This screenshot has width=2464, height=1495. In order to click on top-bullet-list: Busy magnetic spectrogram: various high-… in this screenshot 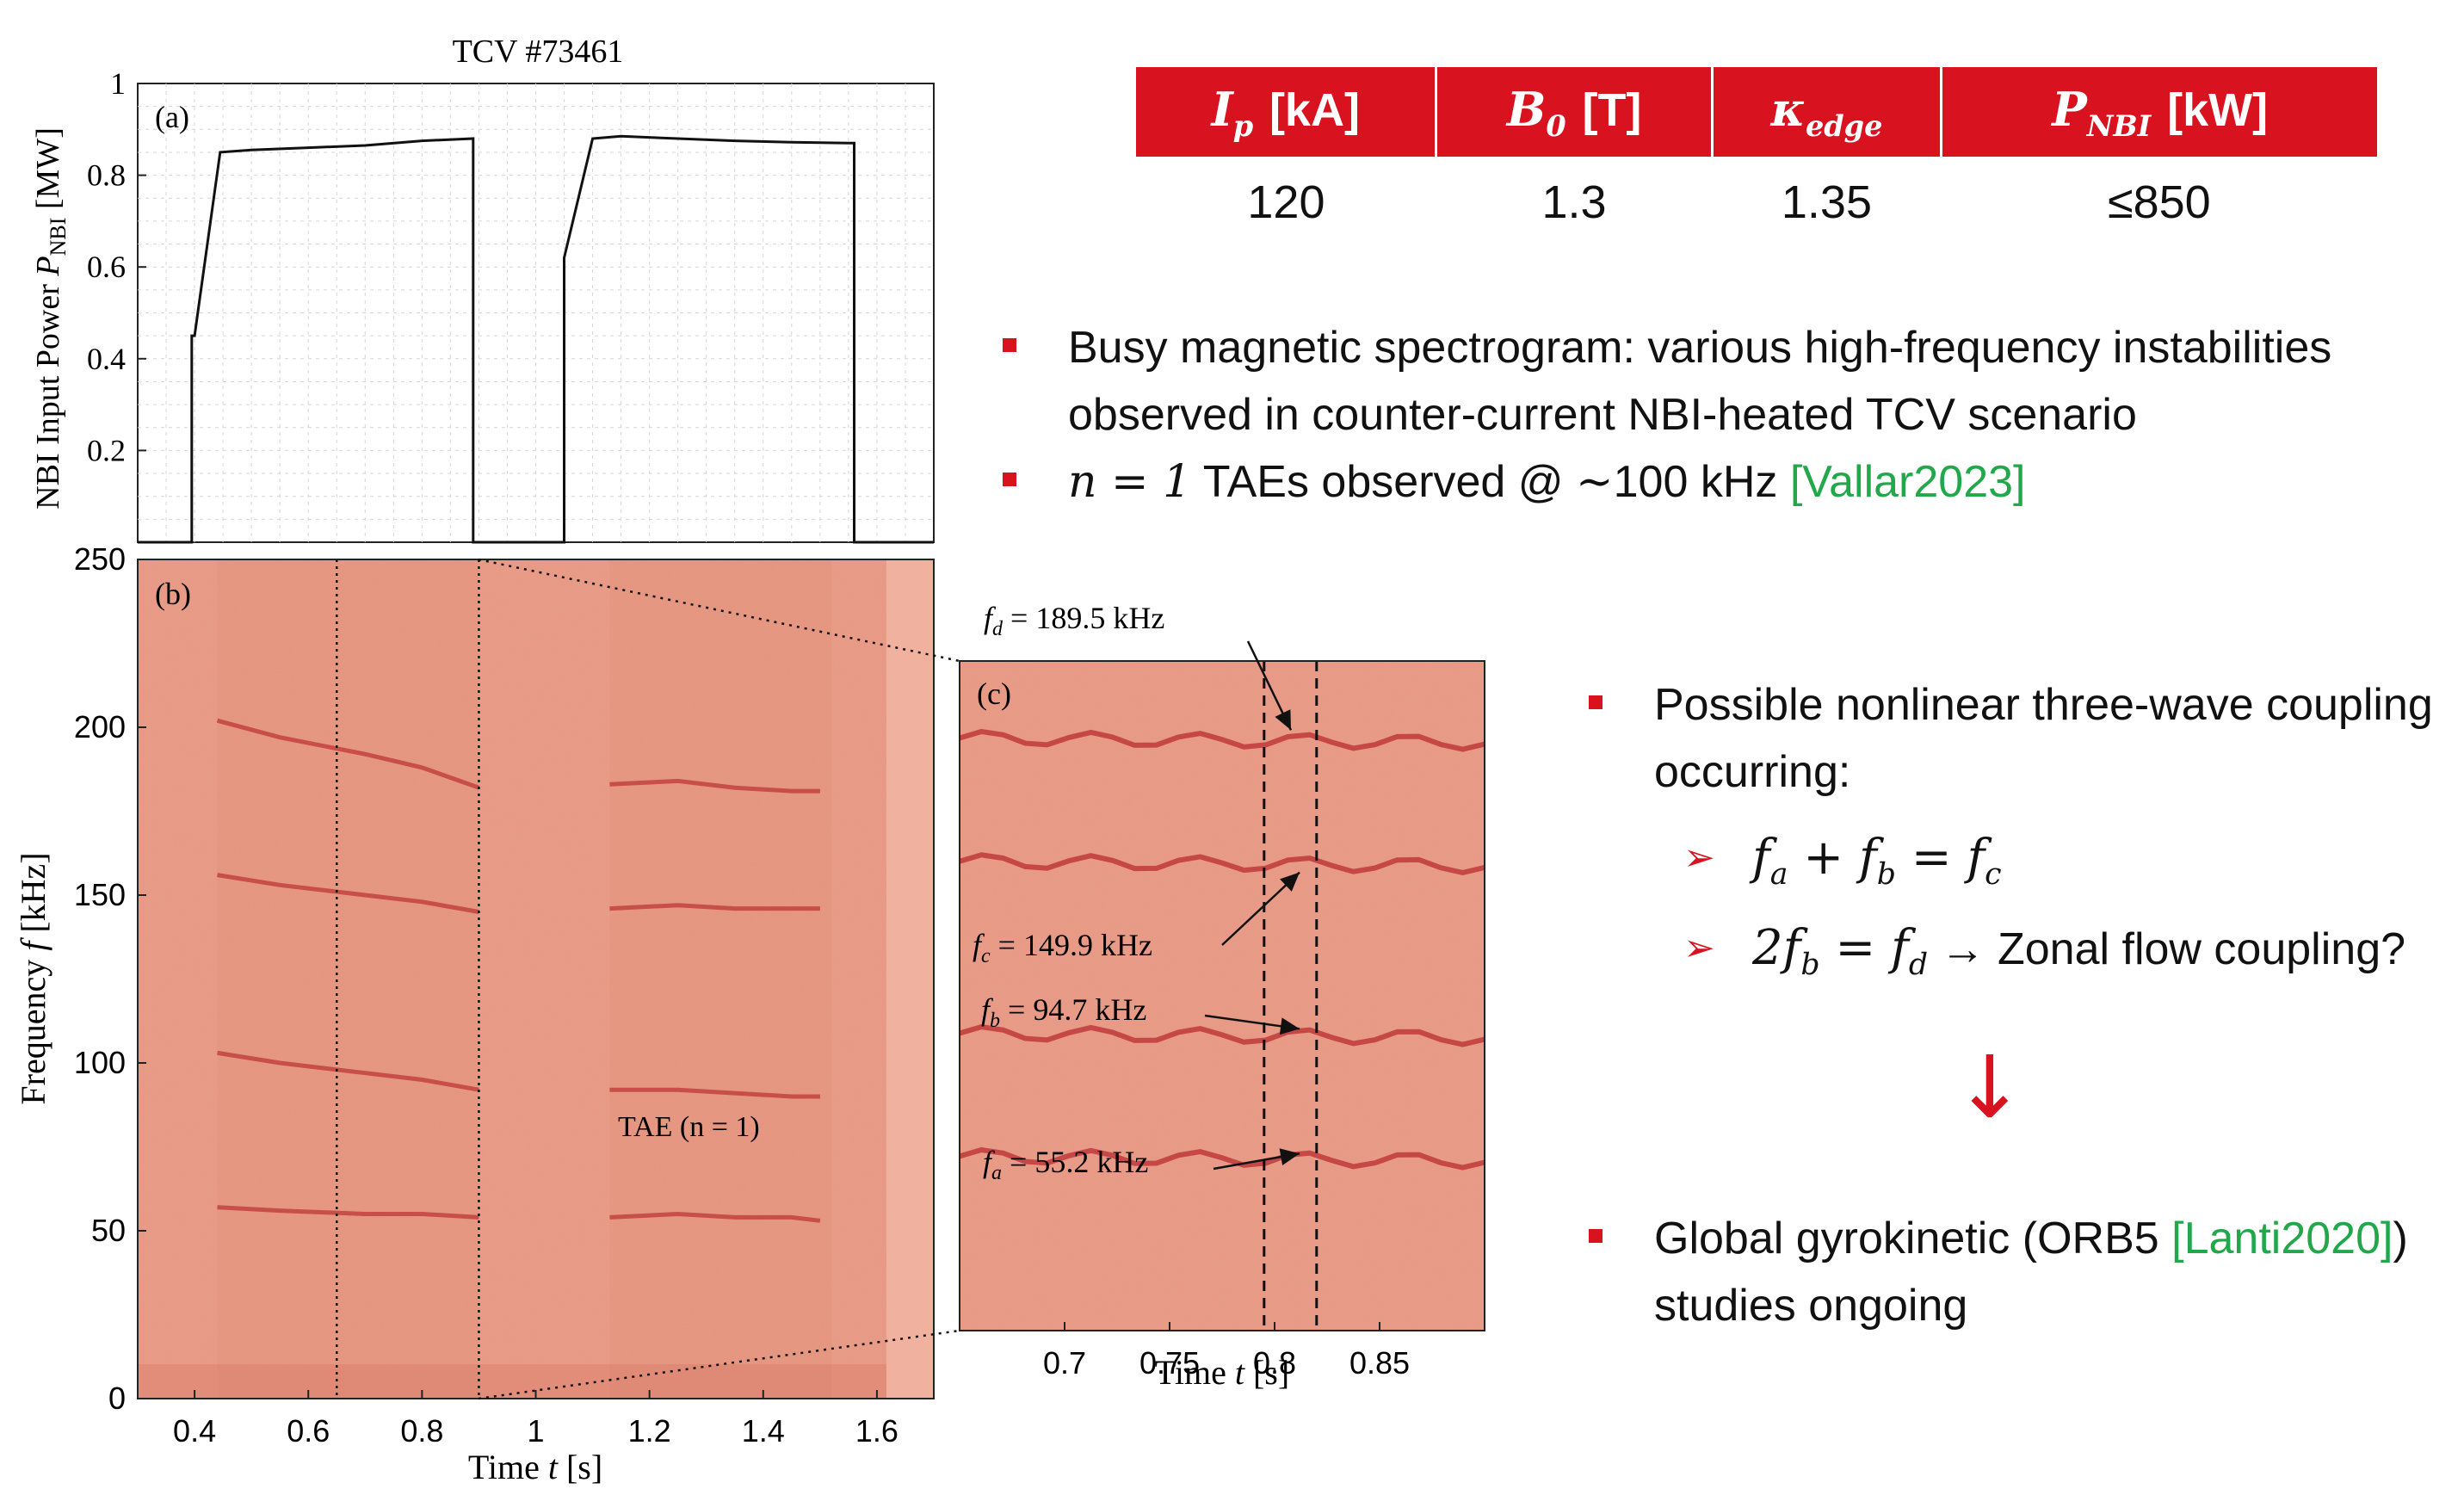, I will do `click(1667, 415)`.